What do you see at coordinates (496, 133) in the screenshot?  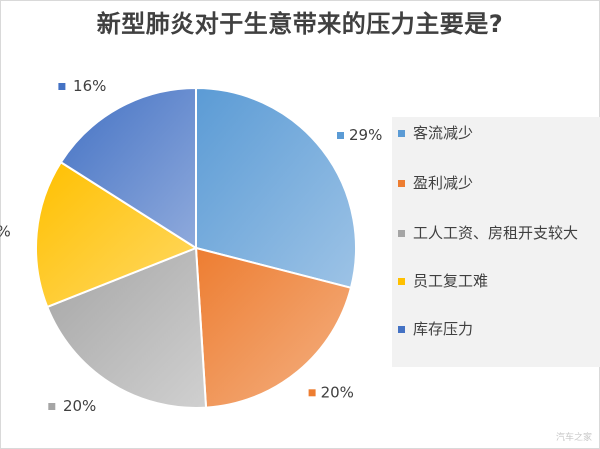 I see `legend-item: 客流减少` at bounding box center [496, 133].